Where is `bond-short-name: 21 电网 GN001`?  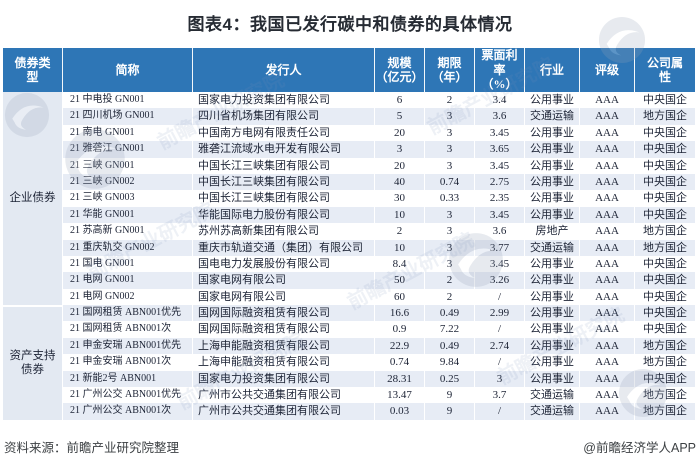
bond-short-name: 21 电网 GN001 is located at coordinates (128, 280).